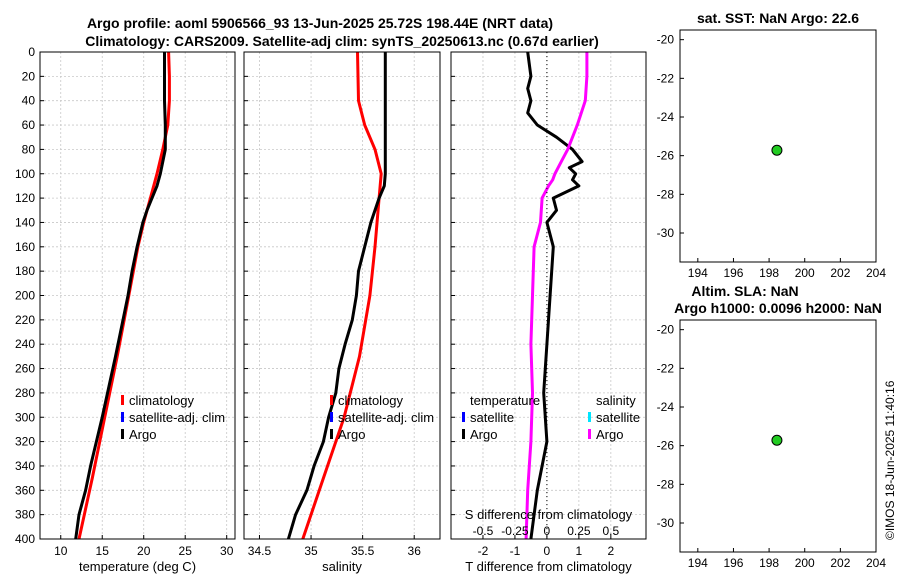 This screenshot has height=580, width=900. Describe the element at coordinates (25, 174) in the screenshot. I see `y-tick-label: 100` at that location.